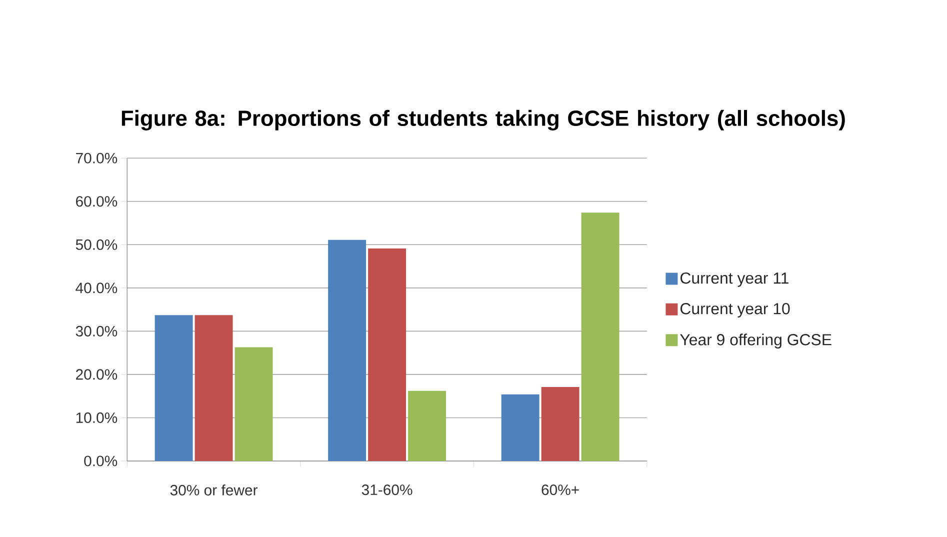 The height and width of the screenshot is (537, 947). Describe the element at coordinates (101, 461) in the screenshot. I see `y-tick-label: 0.0%` at that location.